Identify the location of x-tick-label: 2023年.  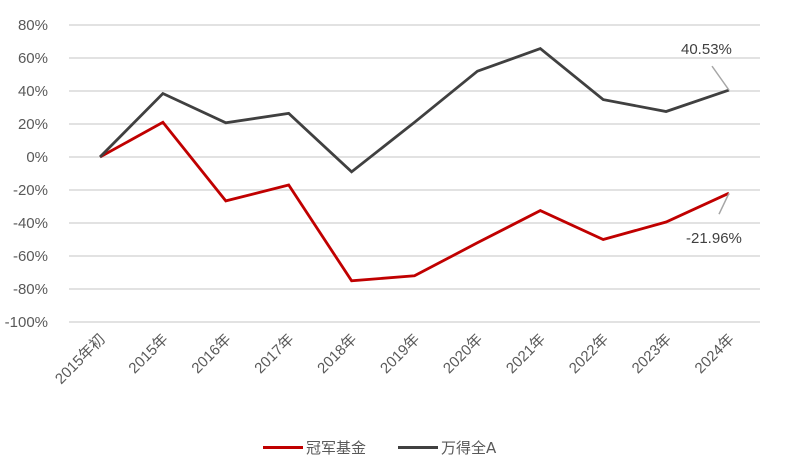
(652, 354).